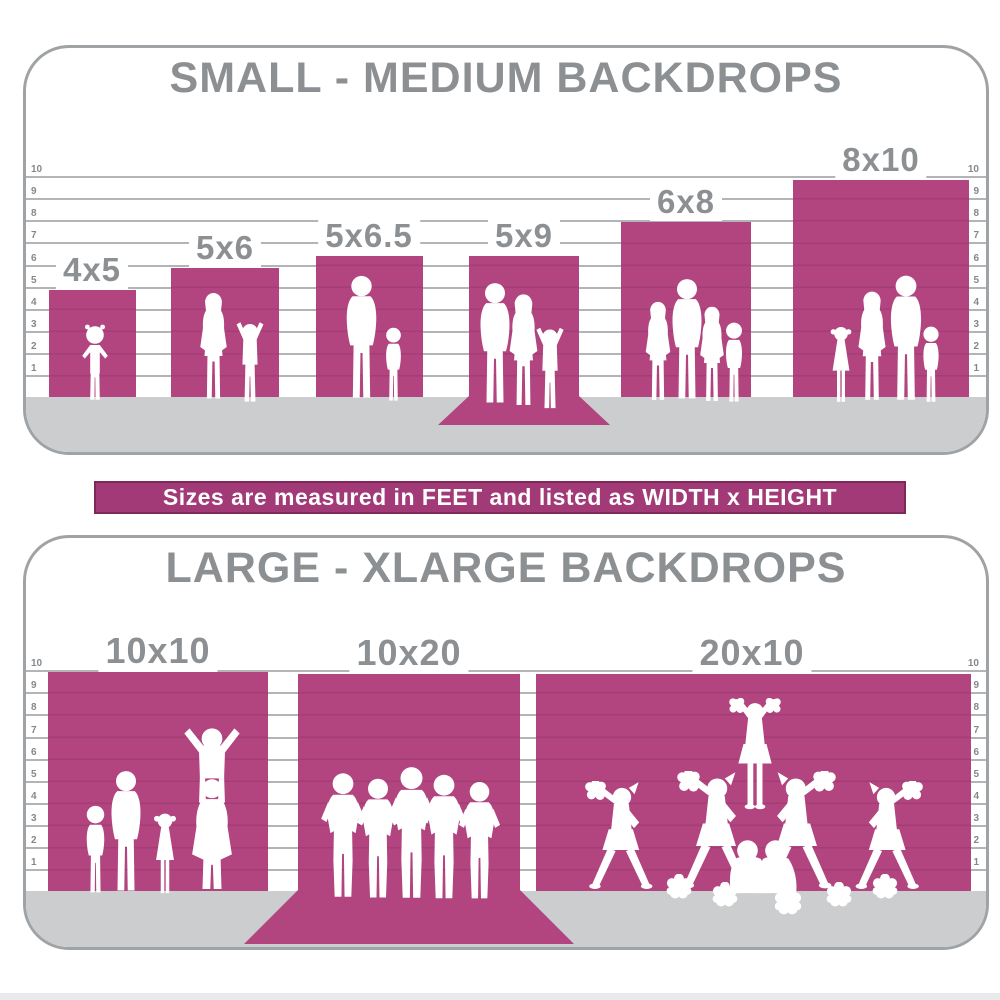  I want to click on label-text: 20x10, so click(752, 652).